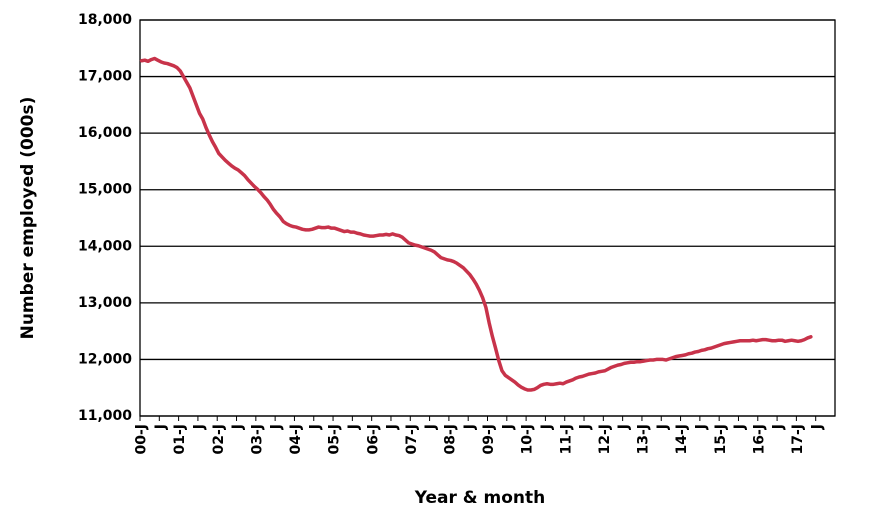  Describe the element at coordinates (142, 439) in the screenshot. I see `x-tick-label: 00-J` at that location.